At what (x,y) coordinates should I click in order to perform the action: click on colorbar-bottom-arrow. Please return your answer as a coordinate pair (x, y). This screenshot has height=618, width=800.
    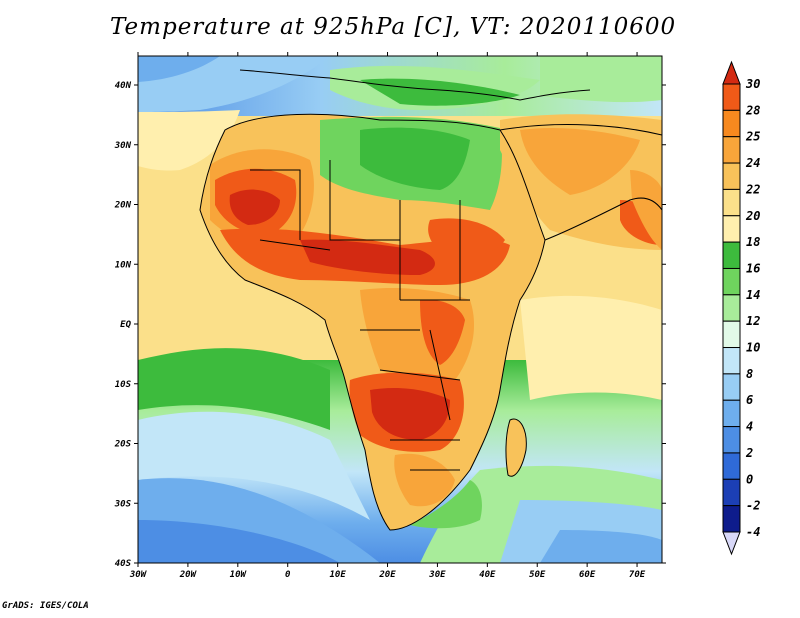
    Looking at the image, I should click on (731, 543).